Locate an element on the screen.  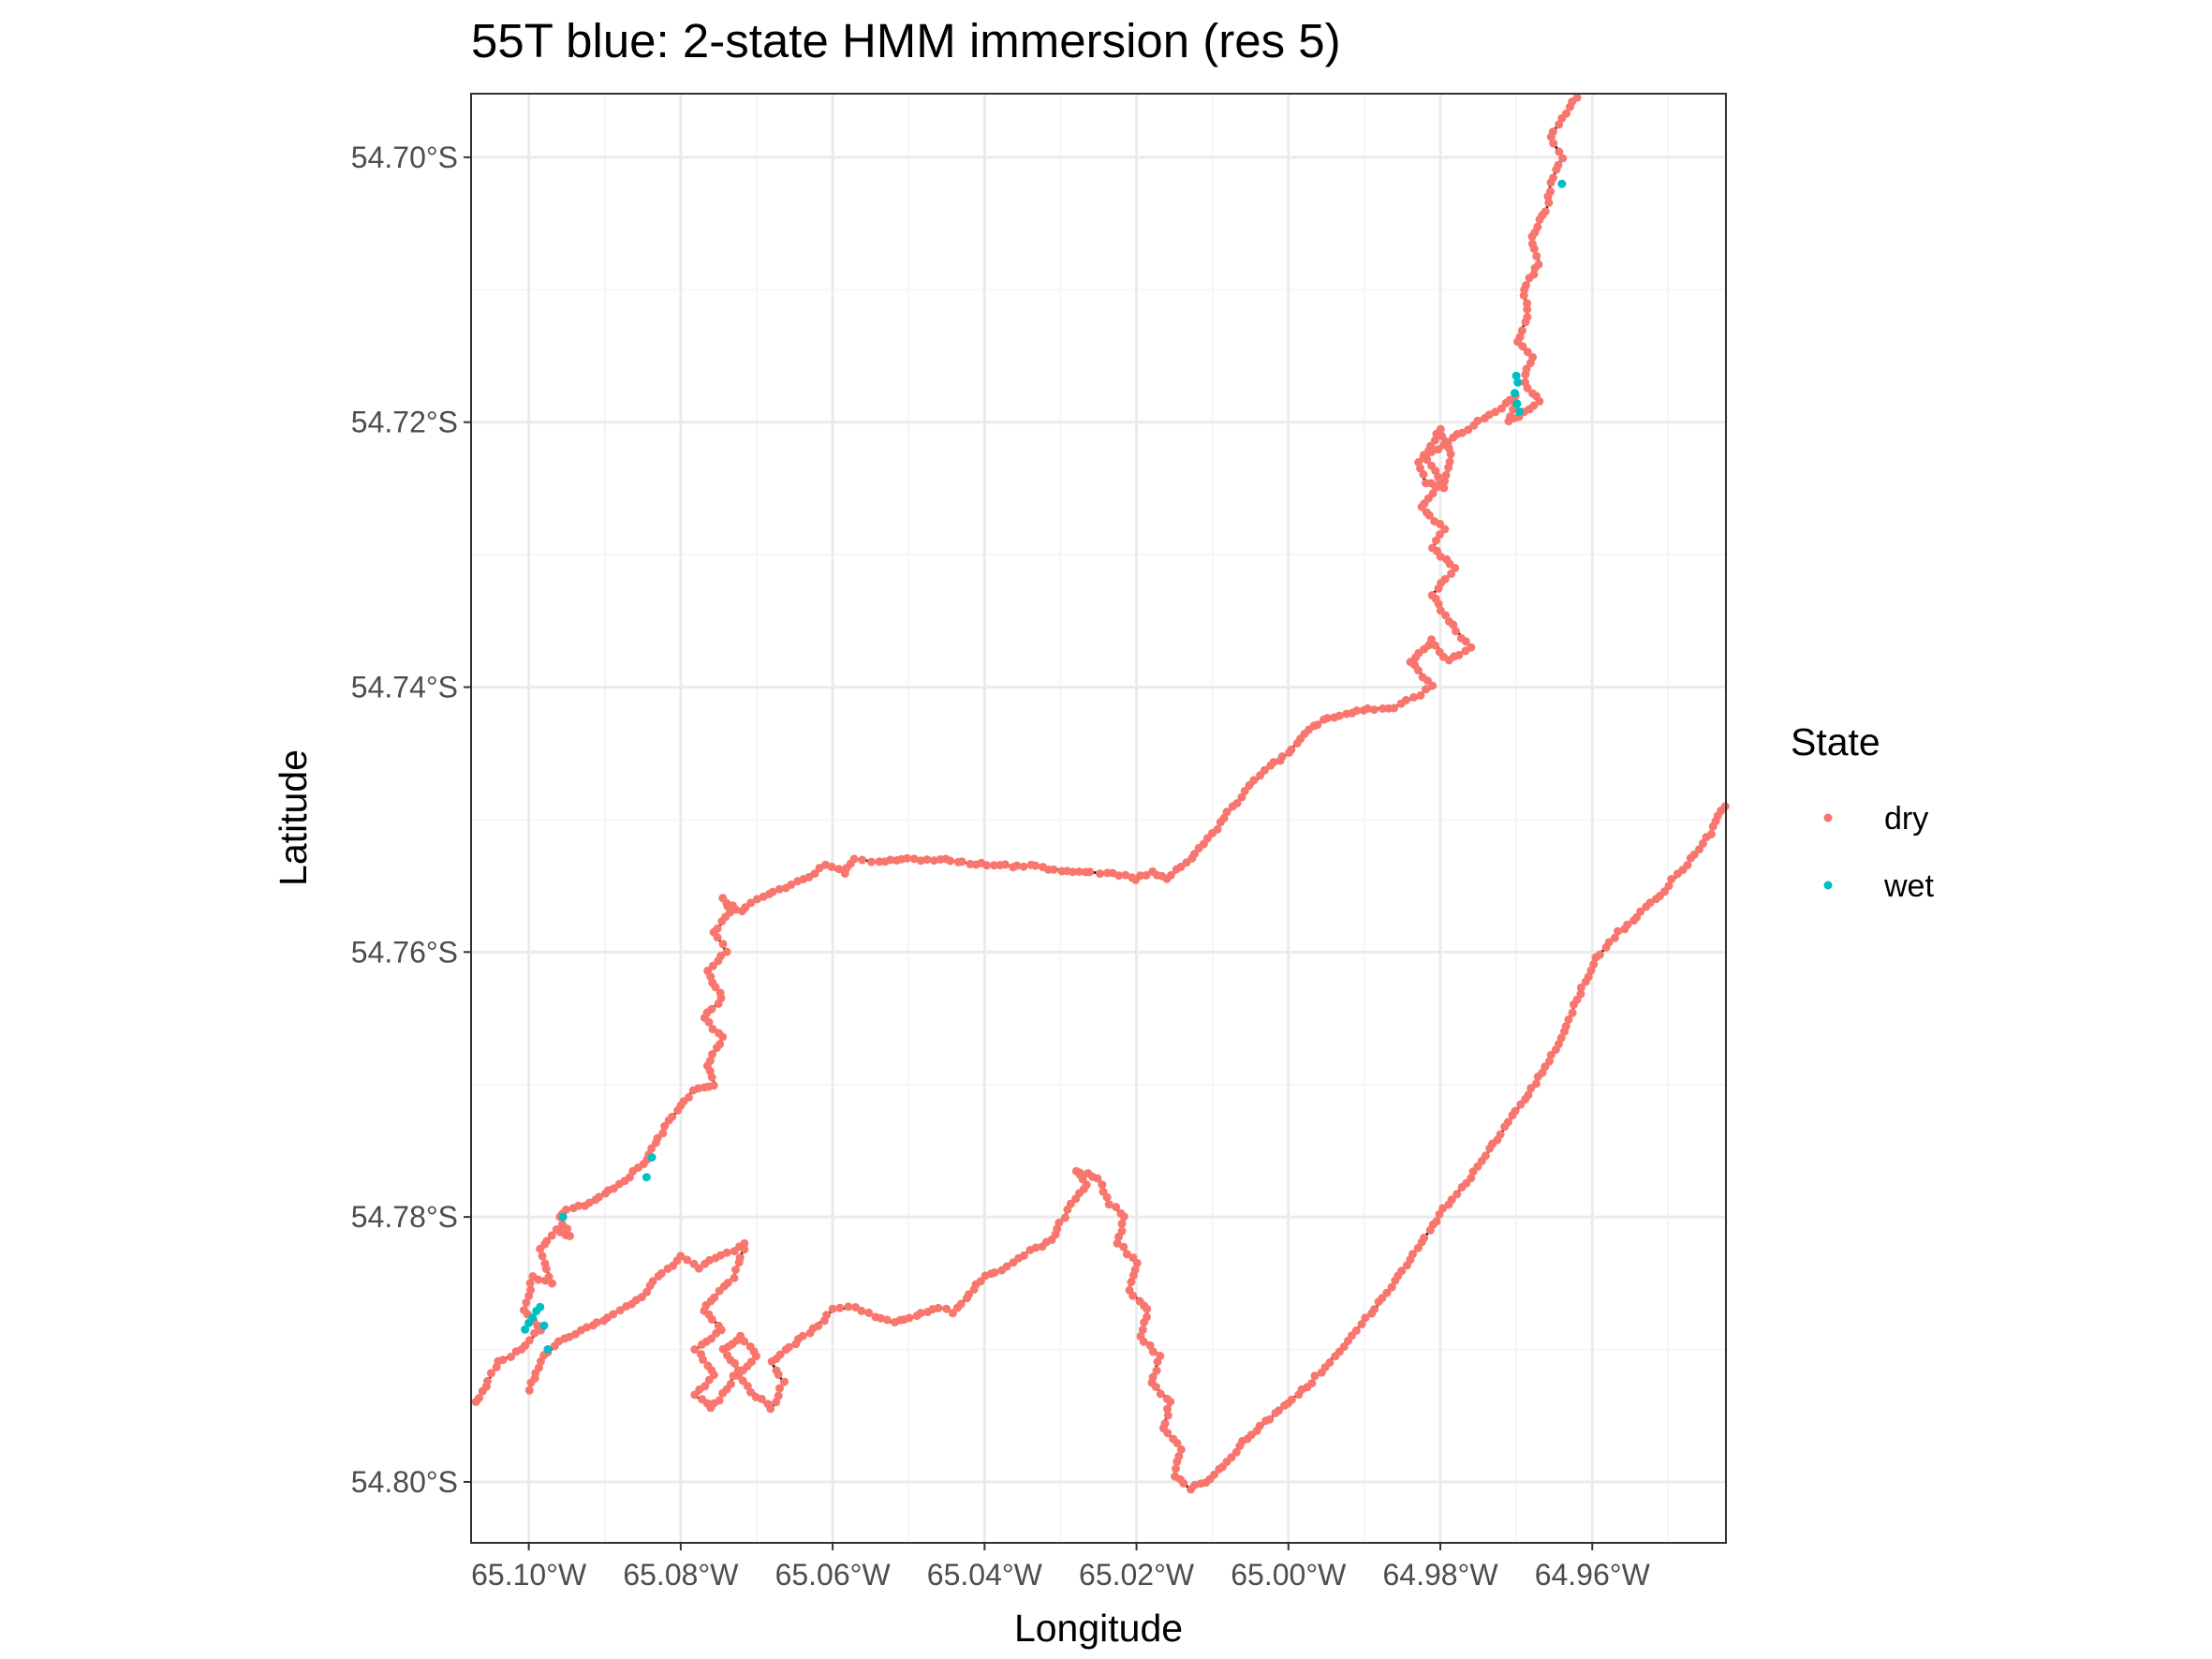
legend-label-wet: wet is located at coordinates (1908, 886).